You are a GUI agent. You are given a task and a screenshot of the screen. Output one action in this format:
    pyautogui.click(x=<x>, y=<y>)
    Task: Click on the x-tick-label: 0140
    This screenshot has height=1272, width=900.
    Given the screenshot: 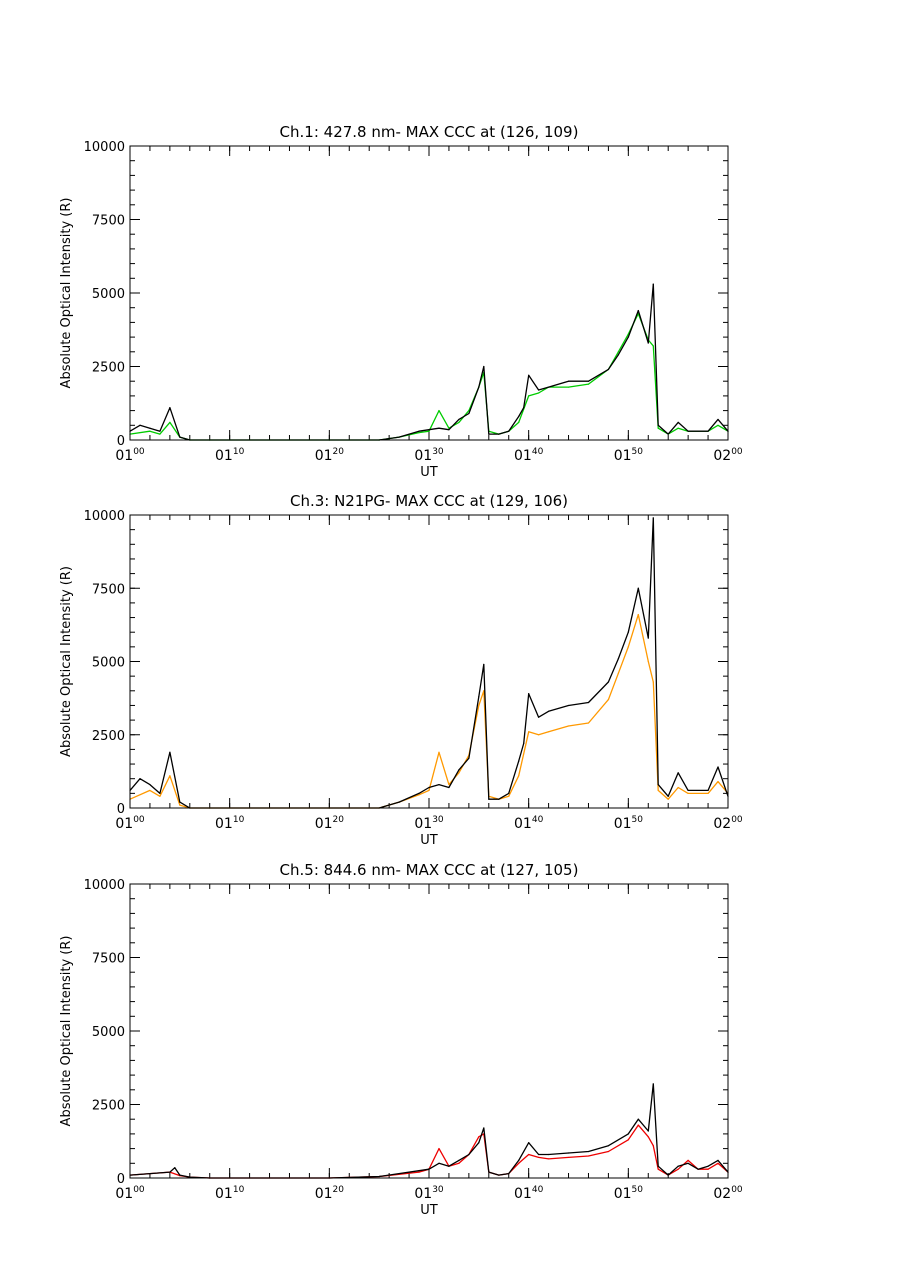 What is the action you would take?
    pyautogui.click(x=529, y=455)
    